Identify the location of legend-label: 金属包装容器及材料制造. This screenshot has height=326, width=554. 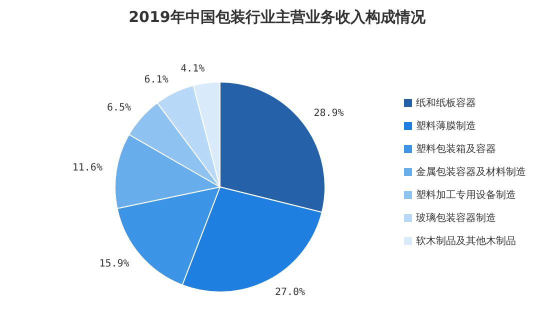
(471, 172).